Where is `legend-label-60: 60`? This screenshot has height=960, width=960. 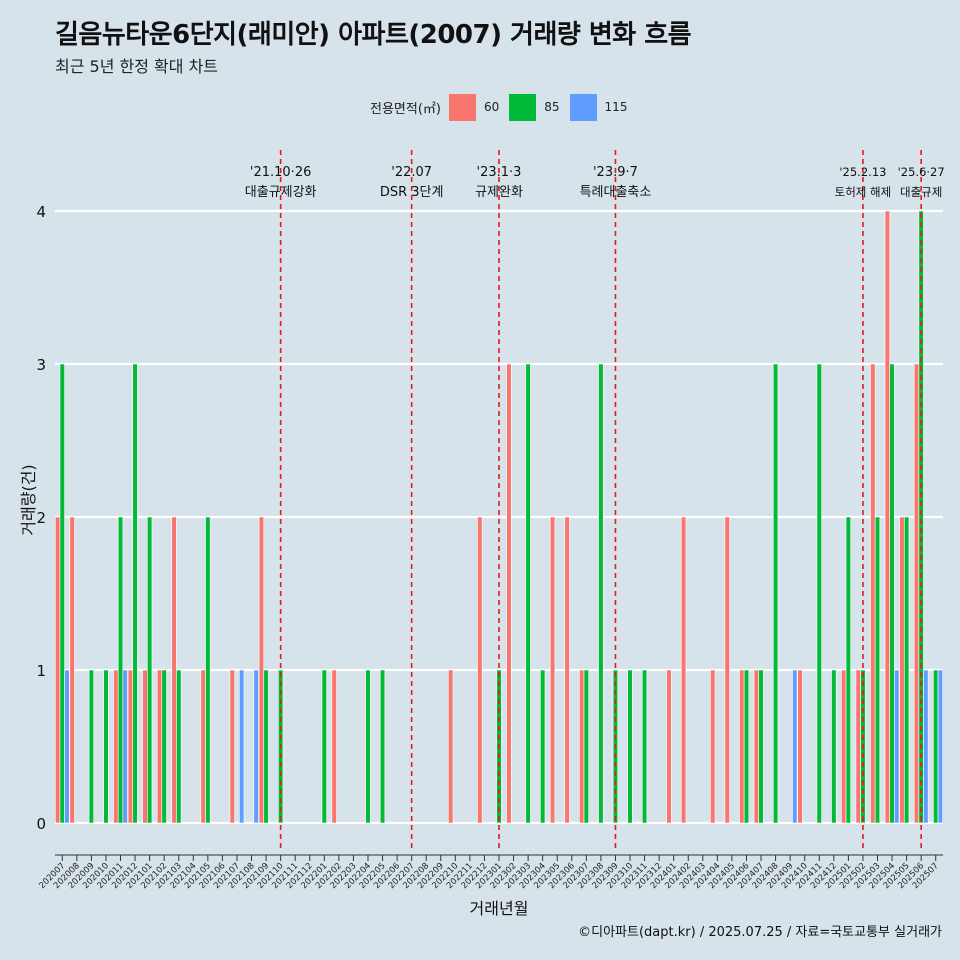 legend-label-60: 60 is located at coordinates (491, 107).